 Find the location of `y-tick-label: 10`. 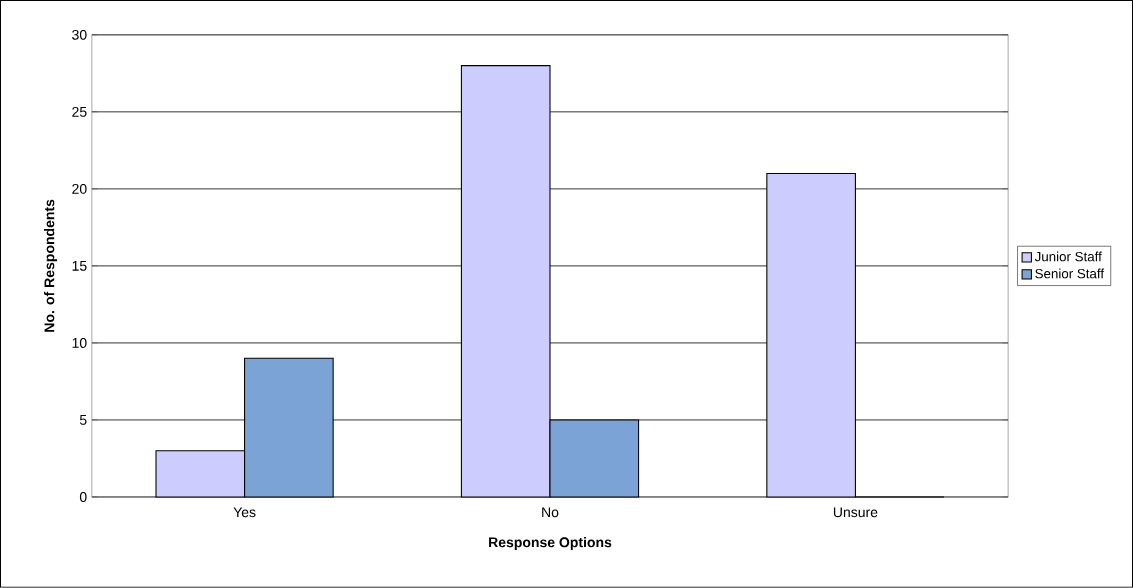

y-tick-label: 10 is located at coordinates (79, 343).